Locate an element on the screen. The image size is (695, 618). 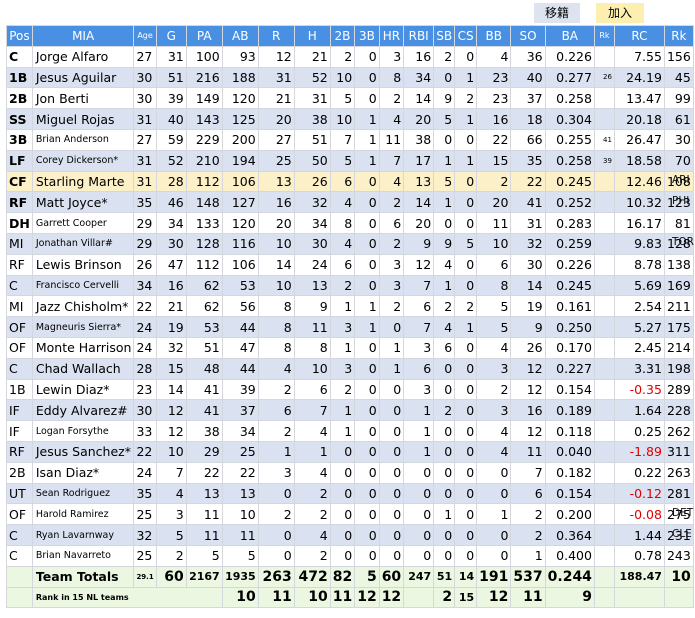
ba-rank-cell: 41 is located at coordinates (604, 139).